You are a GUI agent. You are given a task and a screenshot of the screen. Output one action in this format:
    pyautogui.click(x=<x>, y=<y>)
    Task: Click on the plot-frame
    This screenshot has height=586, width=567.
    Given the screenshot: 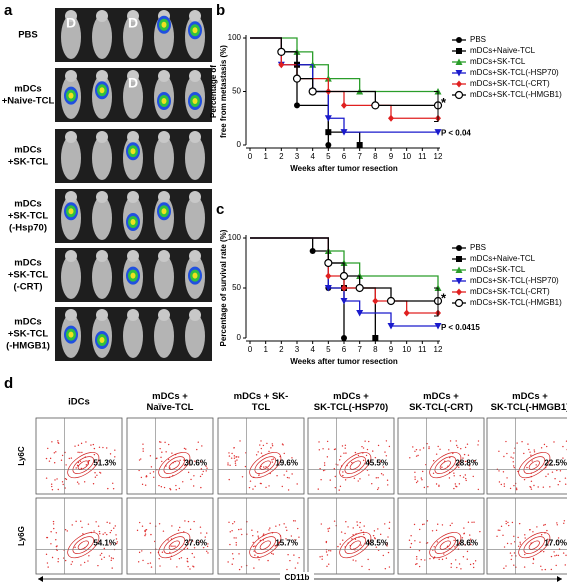 What is the action you would take?
    pyautogui.click(x=79, y=456)
    